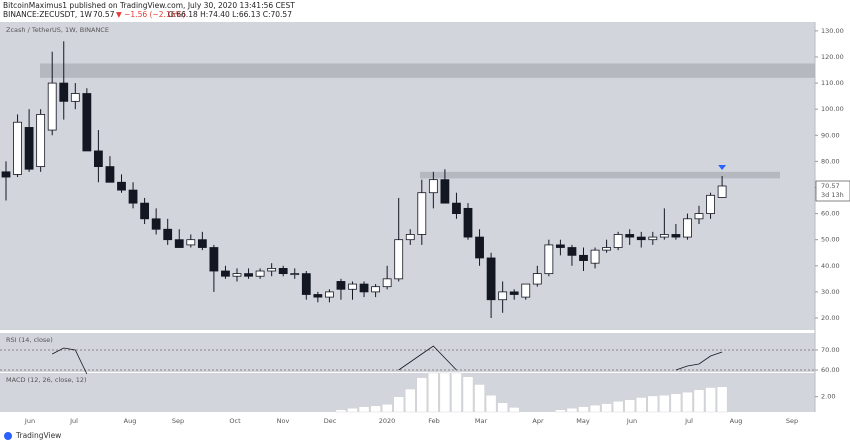  Describe the element at coordinates (830, 161) in the screenshot. I see `y-tick-label: 80.00` at that location.